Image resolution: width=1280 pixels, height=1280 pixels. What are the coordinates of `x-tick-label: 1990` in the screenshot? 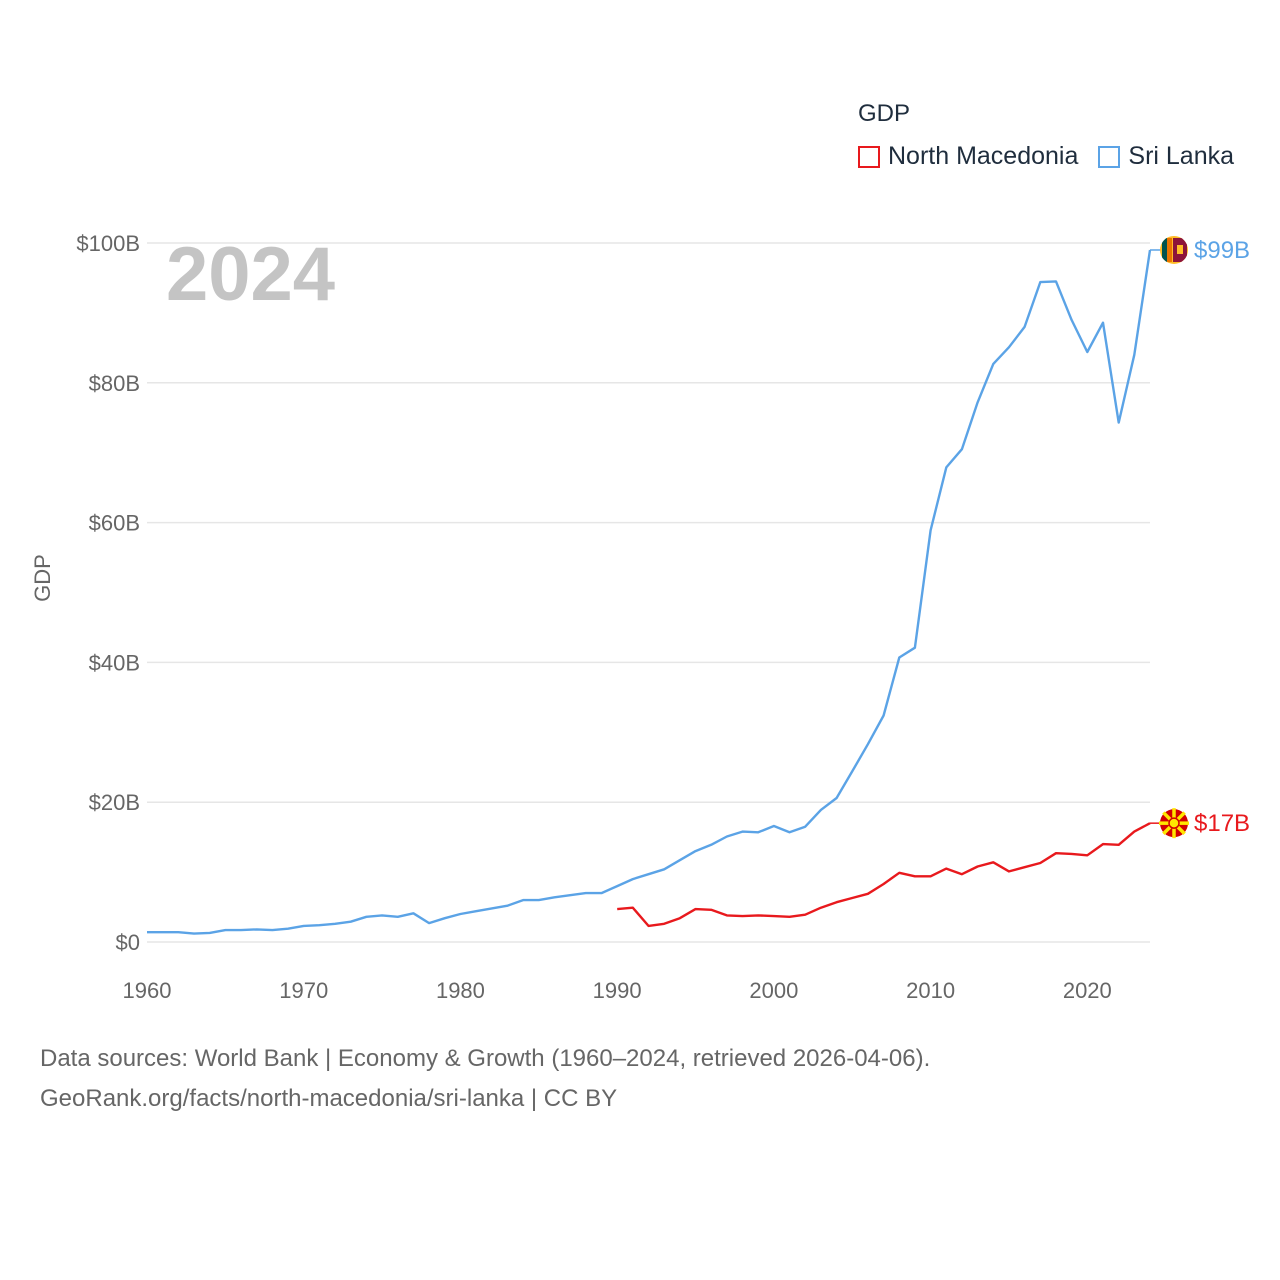 It's located at (617, 990).